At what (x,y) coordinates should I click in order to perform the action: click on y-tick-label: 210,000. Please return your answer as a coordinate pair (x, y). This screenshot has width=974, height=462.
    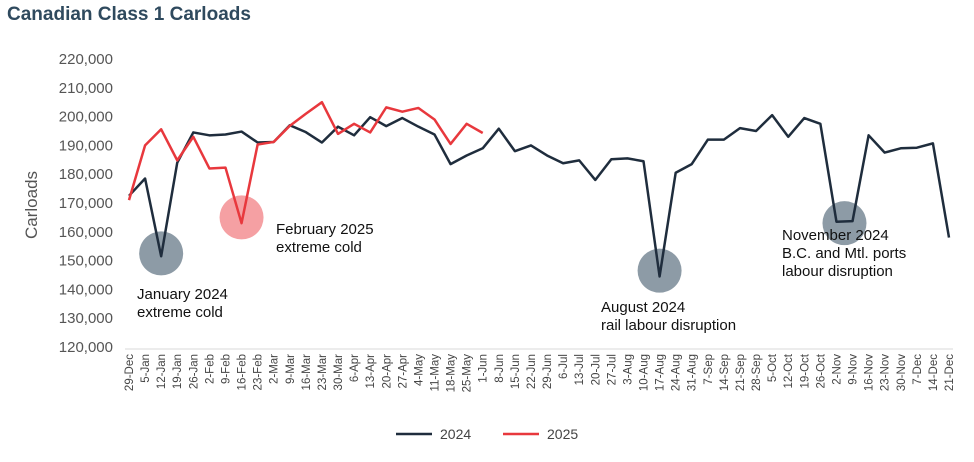
    Looking at the image, I should click on (86, 88).